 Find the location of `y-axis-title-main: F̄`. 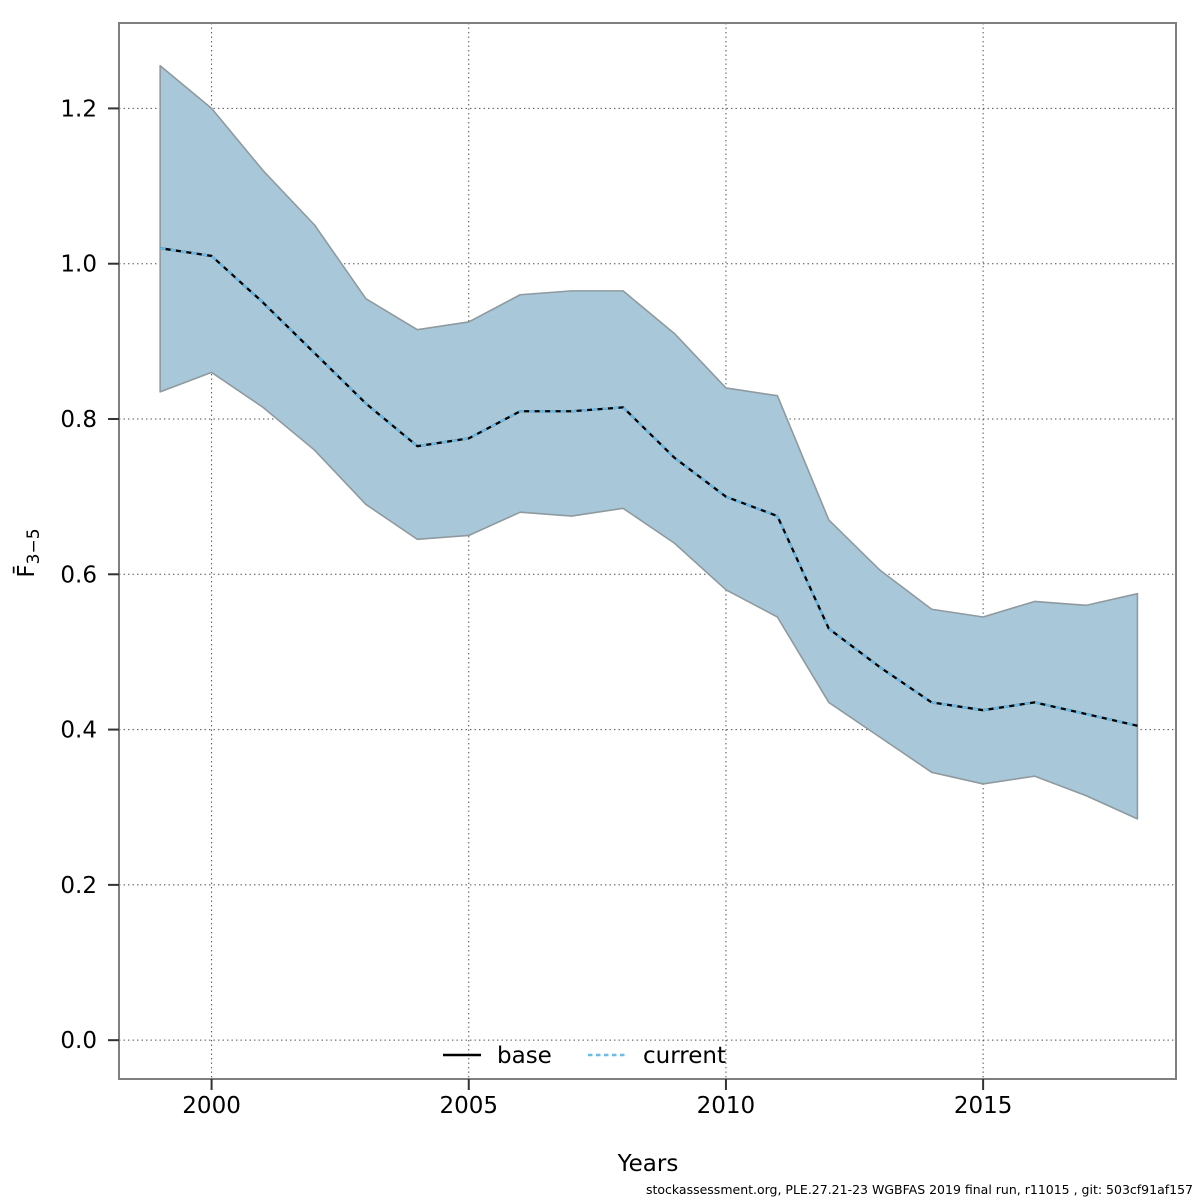

y-axis-title-main: F̄ is located at coordinates (26, 570).